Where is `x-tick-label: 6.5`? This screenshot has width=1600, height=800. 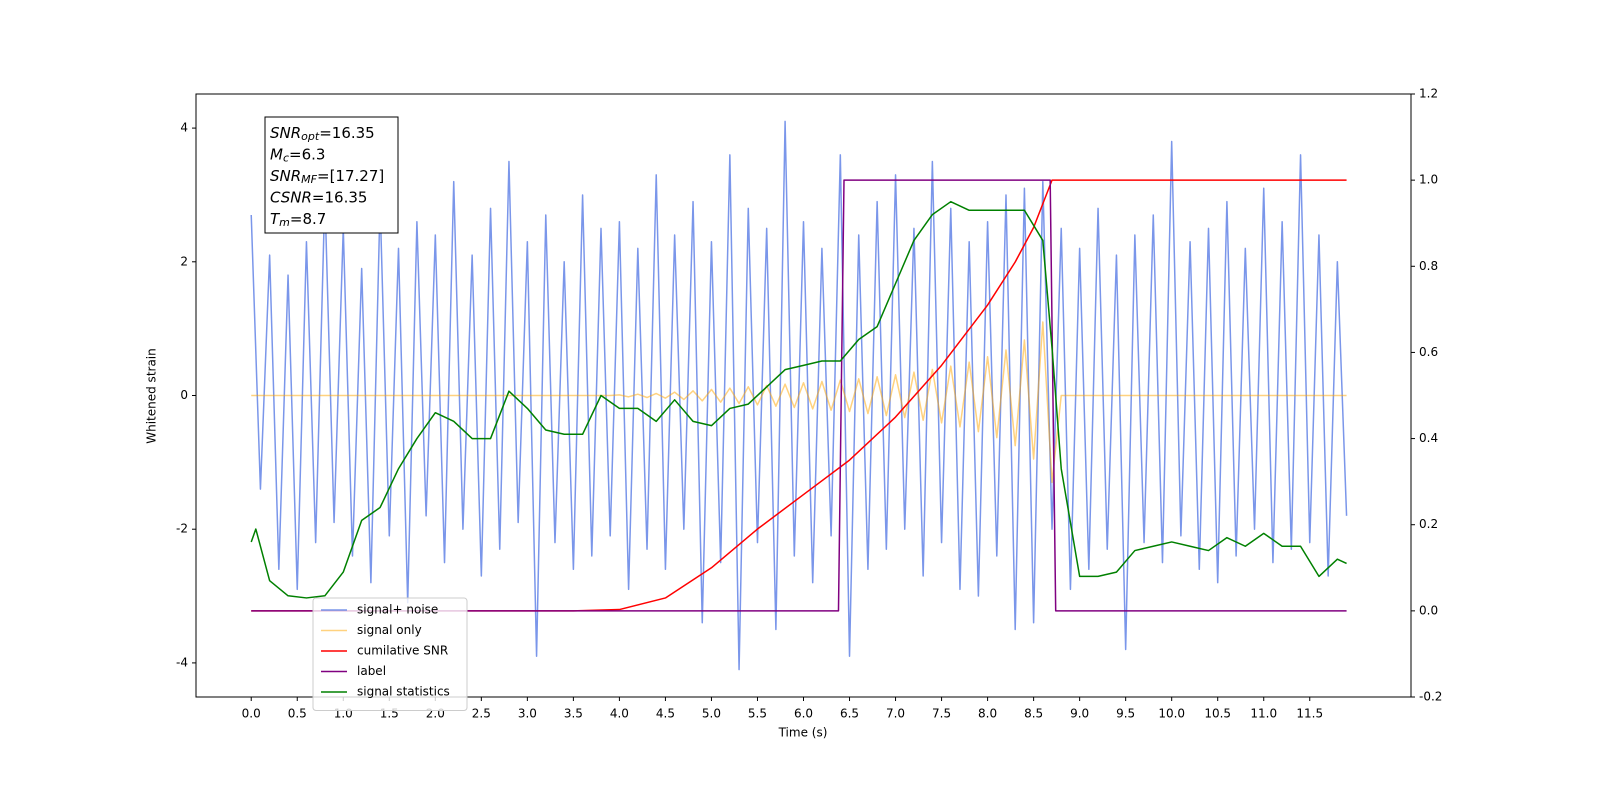 x-tick-label: 6.5 is located at coordinates (849, 714).